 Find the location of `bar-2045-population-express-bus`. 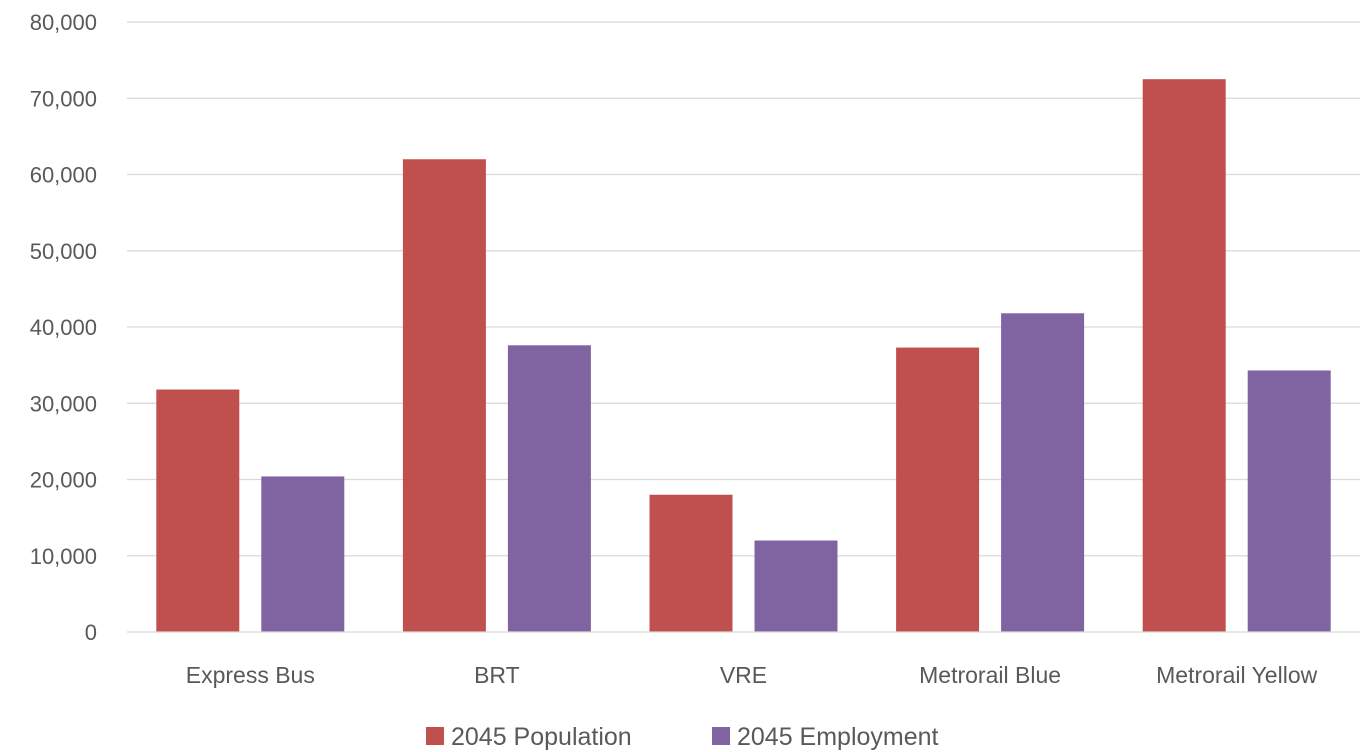

bar-2045-population-express-bus is located at coordinates (198, 510).